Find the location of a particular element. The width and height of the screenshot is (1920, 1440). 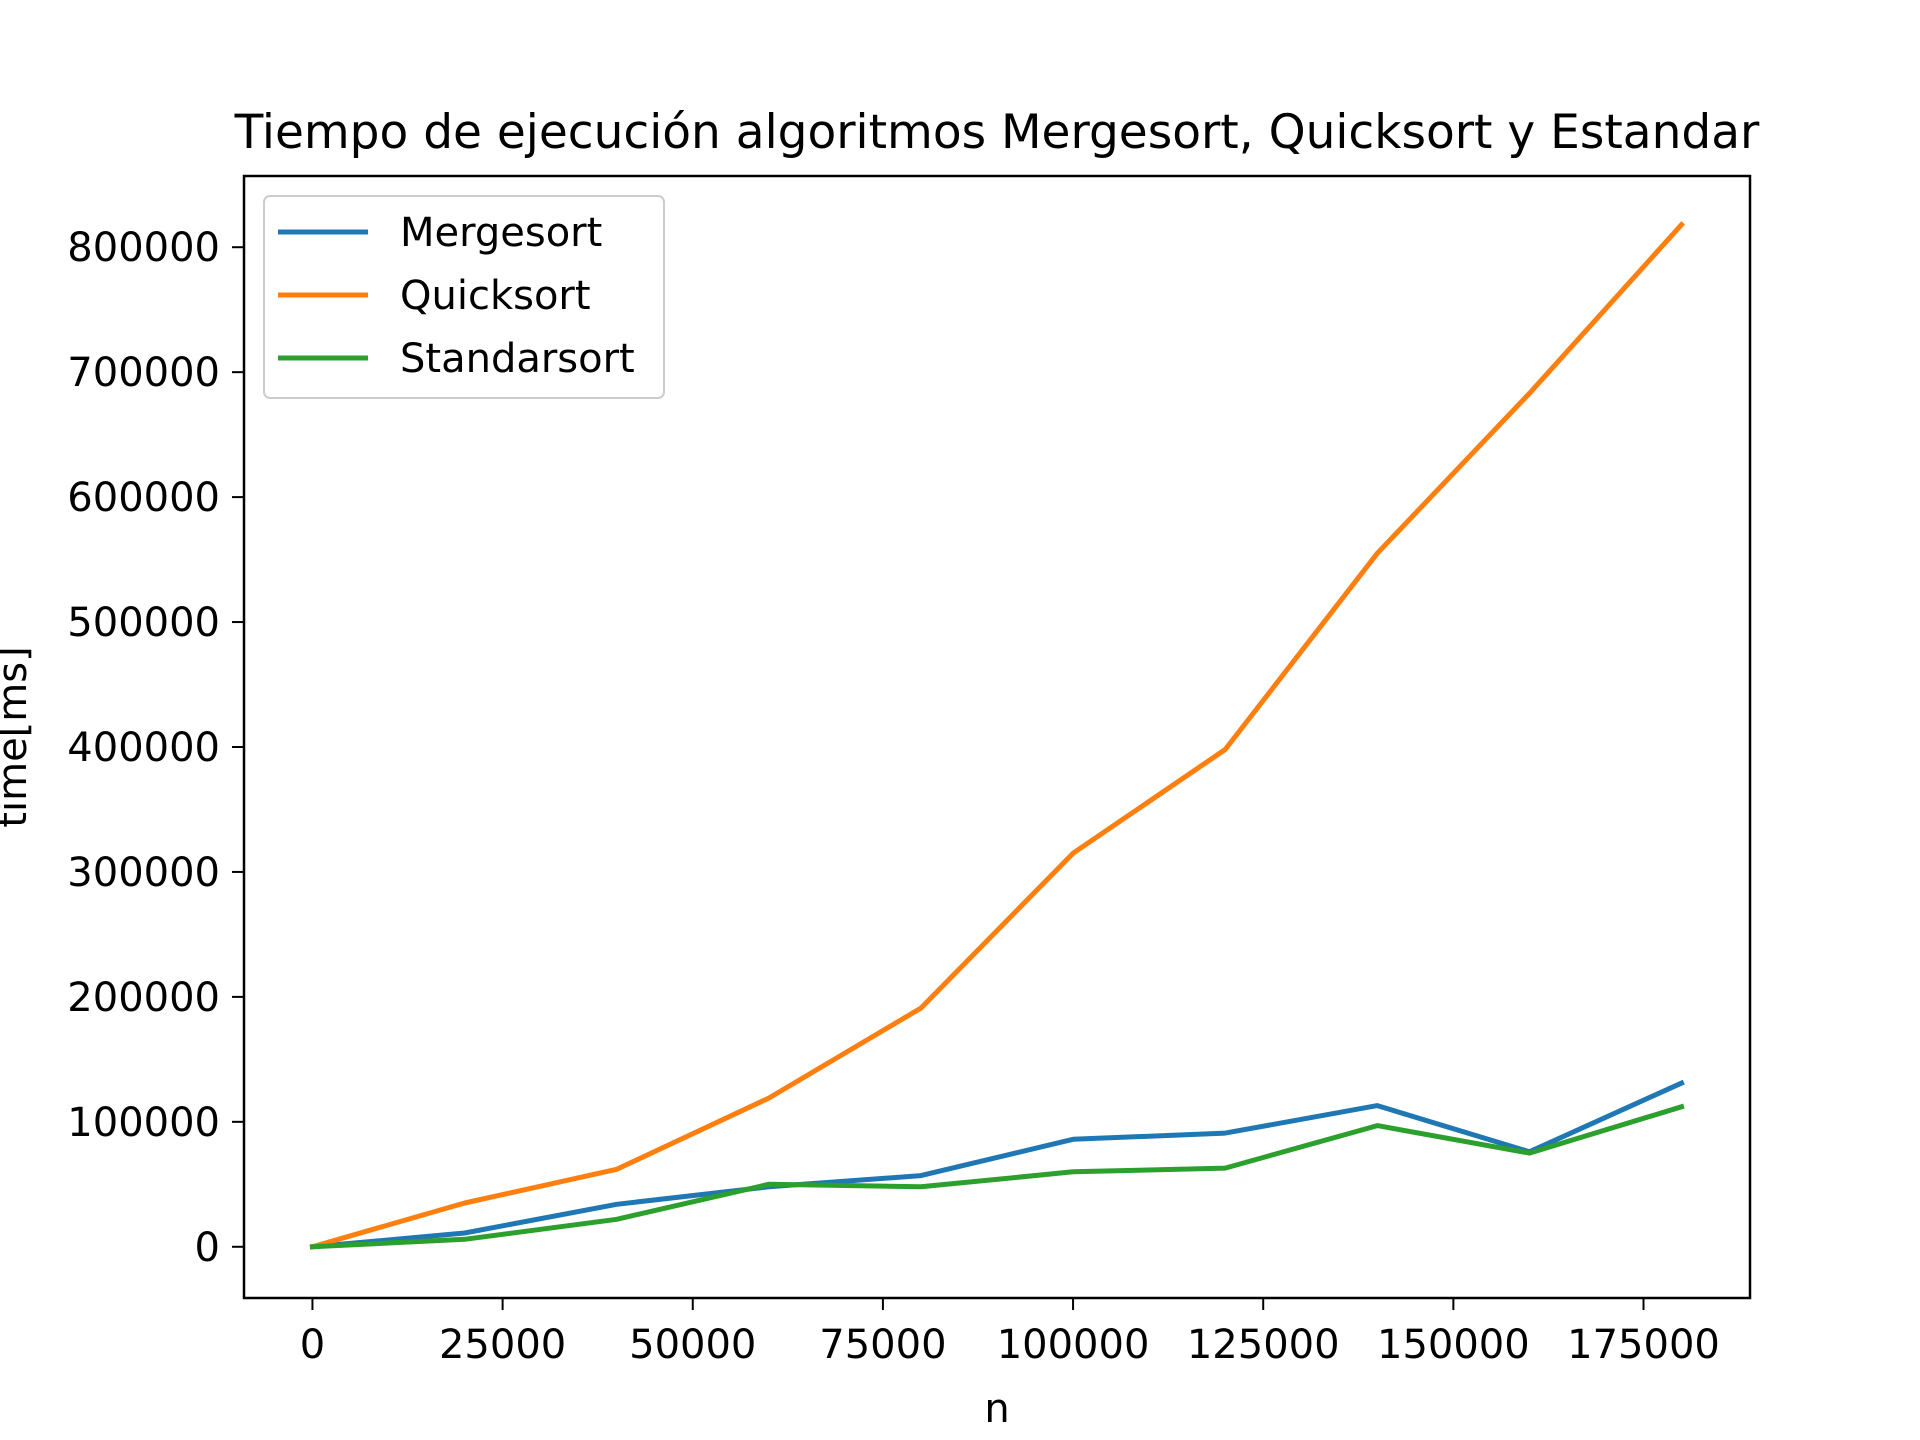

y-tick-label: 400000 is located at coordinates (143, 748).